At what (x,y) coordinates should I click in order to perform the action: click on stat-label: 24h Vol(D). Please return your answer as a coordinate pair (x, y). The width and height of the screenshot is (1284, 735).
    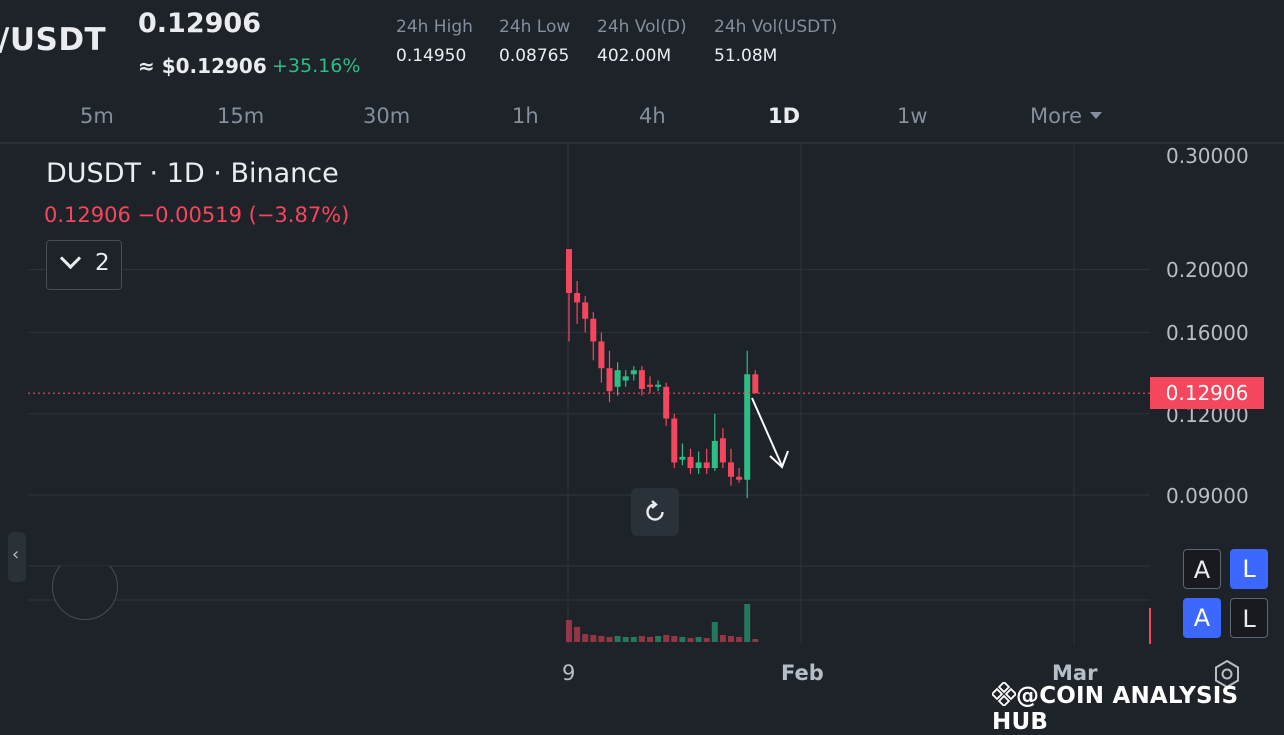
    Looking at the image, I should click on (642, 27).